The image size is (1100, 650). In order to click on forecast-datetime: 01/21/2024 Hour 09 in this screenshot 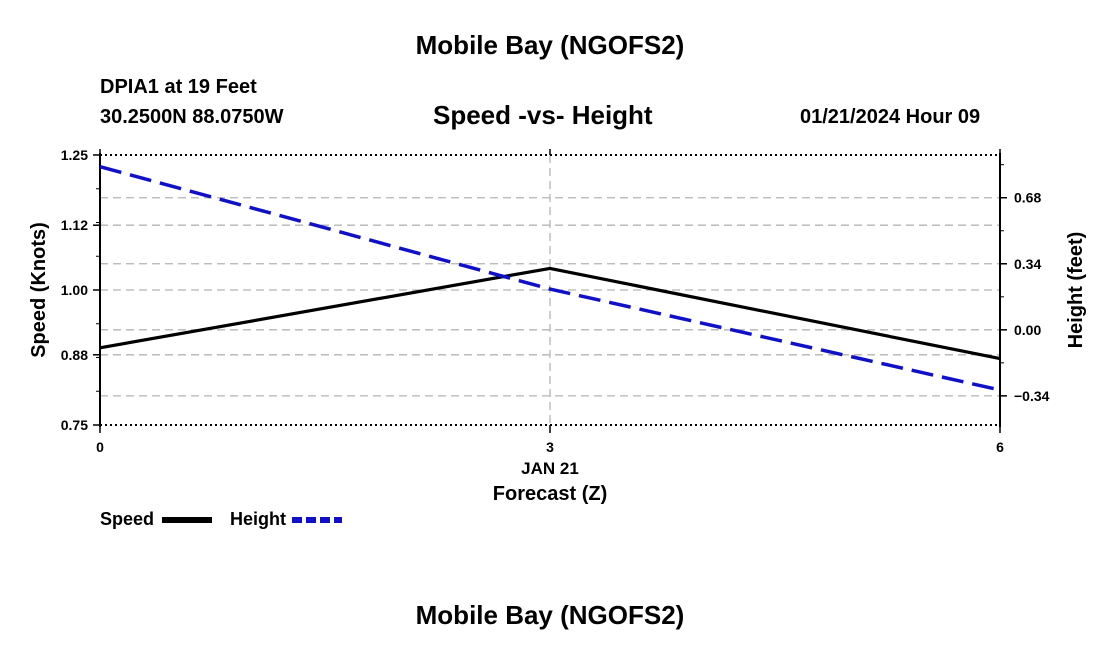, I will do `click(890, 117)`.